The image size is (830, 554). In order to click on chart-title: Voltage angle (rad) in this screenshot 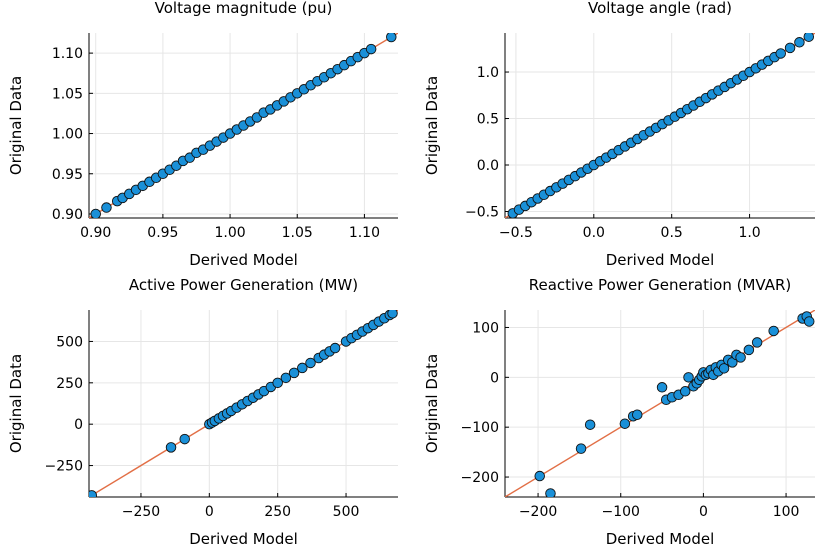, I will do `click(660, 8)`.